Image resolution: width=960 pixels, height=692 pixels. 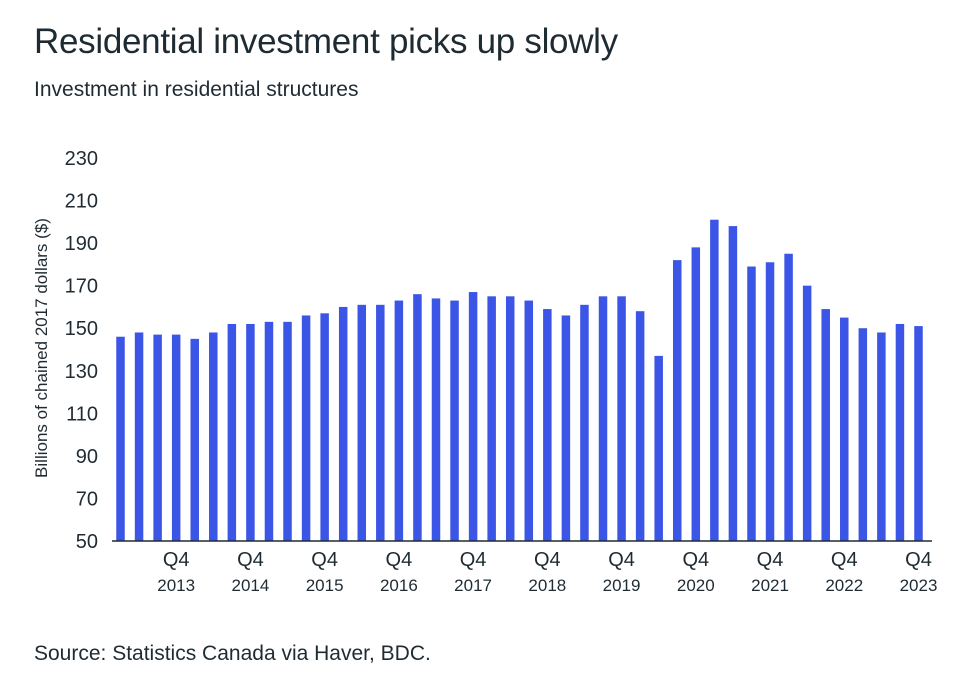 What do you see at coordinates (81, 244) in the screenshot?
I see `y-tick-label: 190` at bounding box center [81, 244].